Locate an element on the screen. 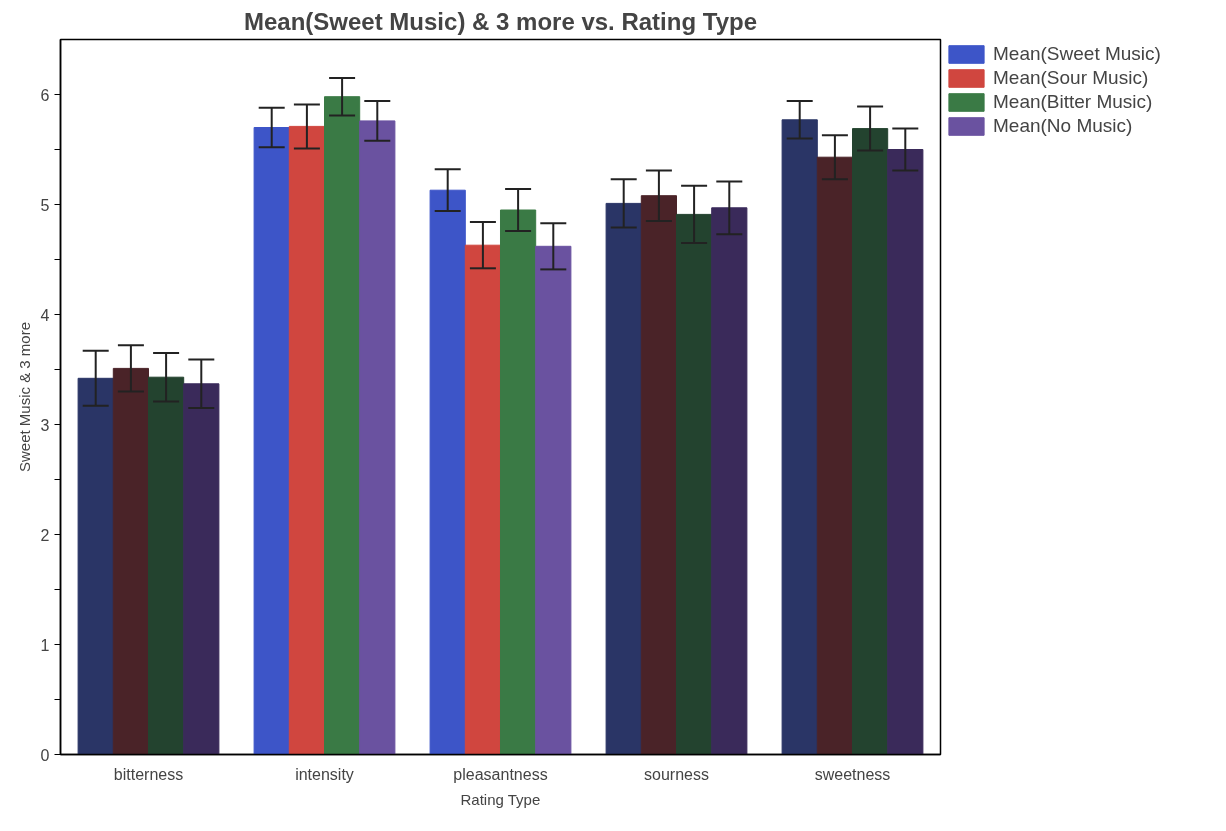  y-tick-label: 1 is located at coordinates (45, 645).